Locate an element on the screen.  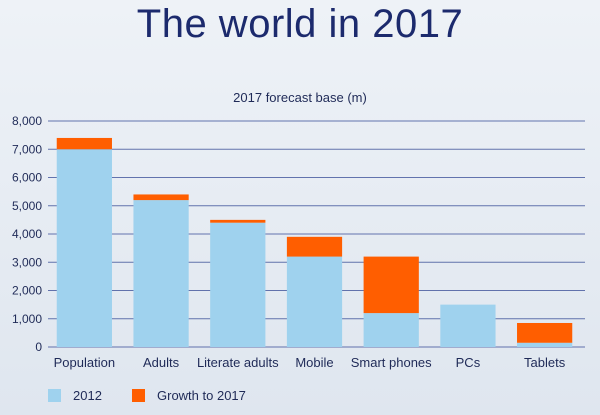
x-tick-label: Smart phones is located at coordinates (391, 362).